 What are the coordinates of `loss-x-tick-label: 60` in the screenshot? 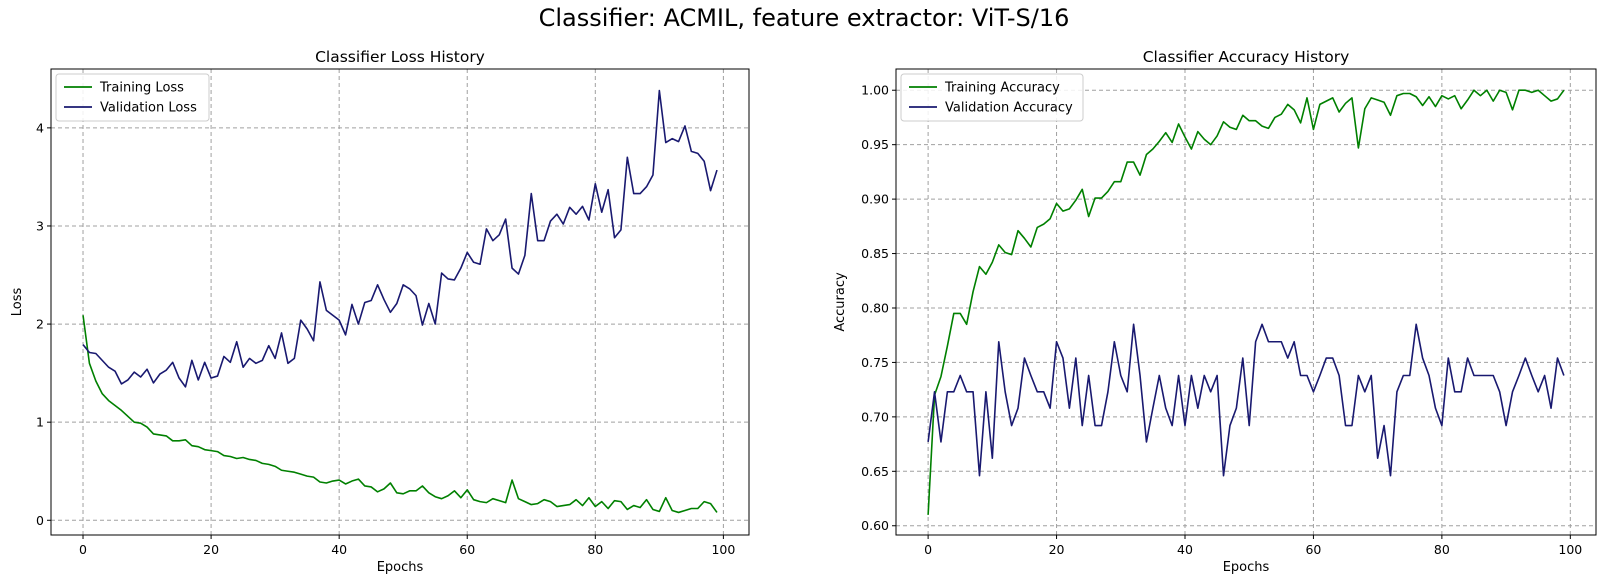 It's located at (467, 549).